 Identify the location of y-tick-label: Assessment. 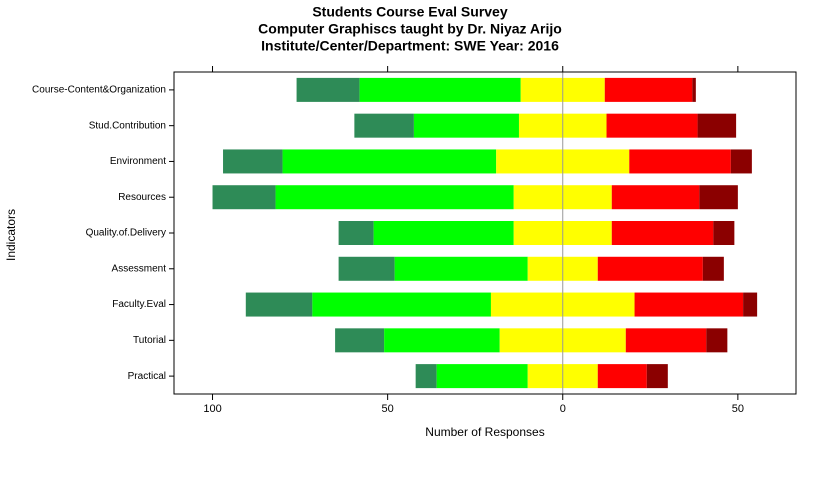
(139, 268).